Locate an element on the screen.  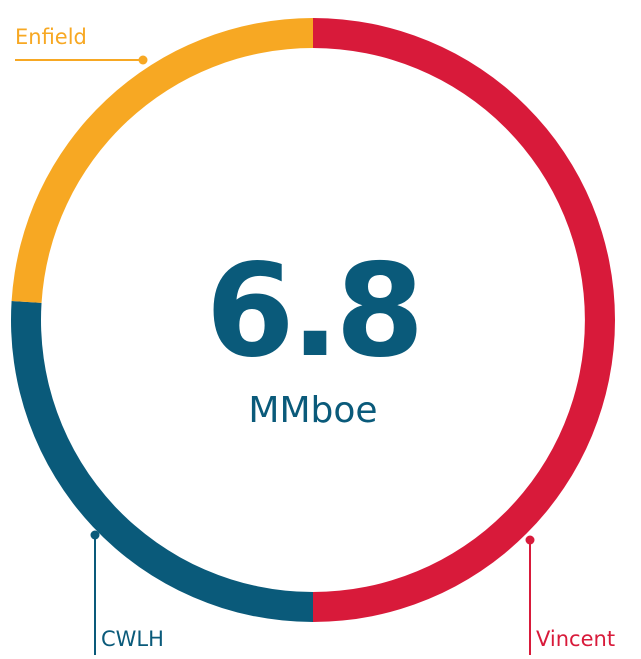
segment-label: Vincent is located at coordinates (575, 639).